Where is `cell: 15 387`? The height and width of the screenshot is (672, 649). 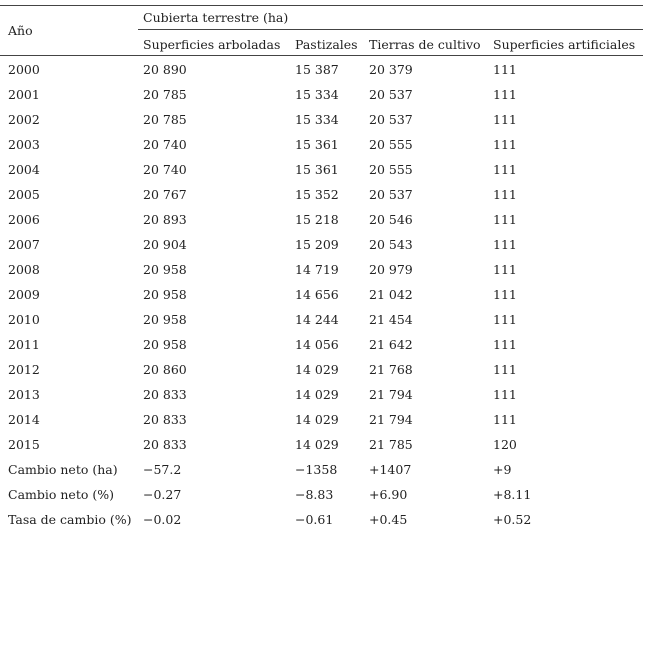
cell: 15 387 is located at coordinates (317, 69).